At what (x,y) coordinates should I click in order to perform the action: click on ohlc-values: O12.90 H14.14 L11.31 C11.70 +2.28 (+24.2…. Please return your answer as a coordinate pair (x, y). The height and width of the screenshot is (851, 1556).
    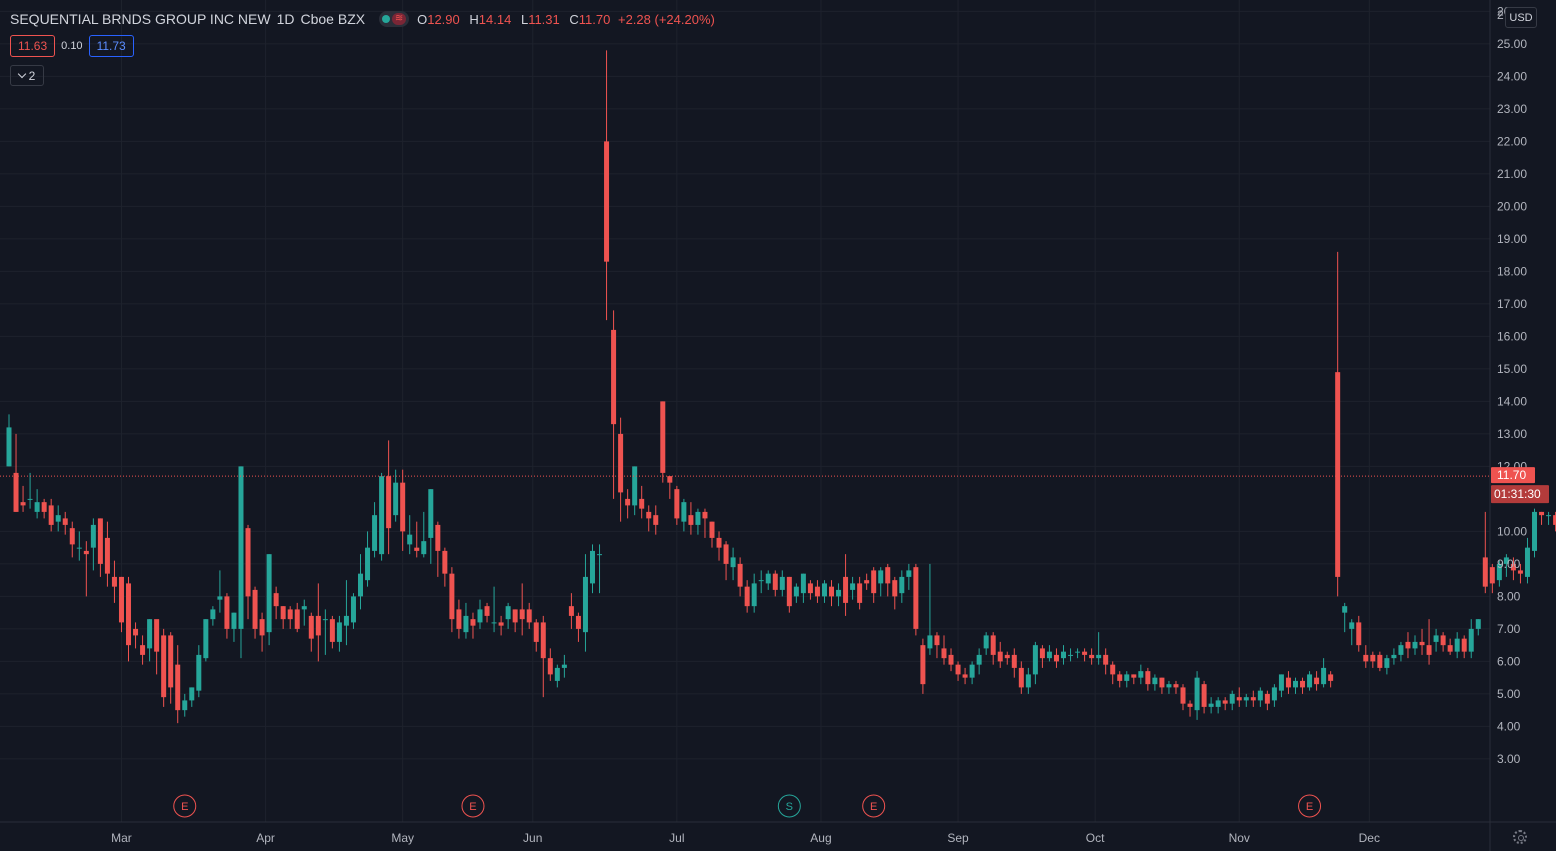
    Looking at the image, I should click on (566, 19).